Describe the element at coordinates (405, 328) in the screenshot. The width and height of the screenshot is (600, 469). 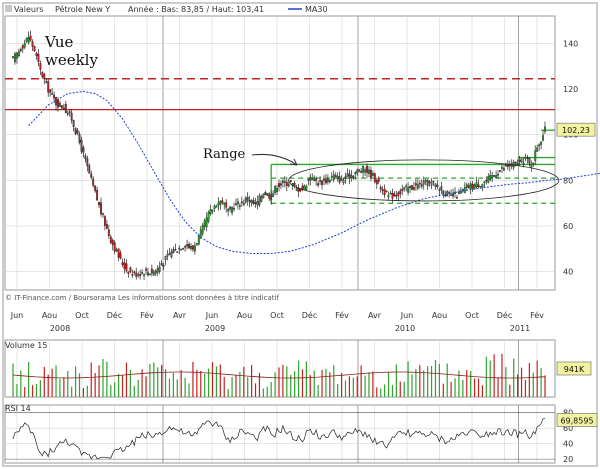
I see `year-label: 2010` at that location.